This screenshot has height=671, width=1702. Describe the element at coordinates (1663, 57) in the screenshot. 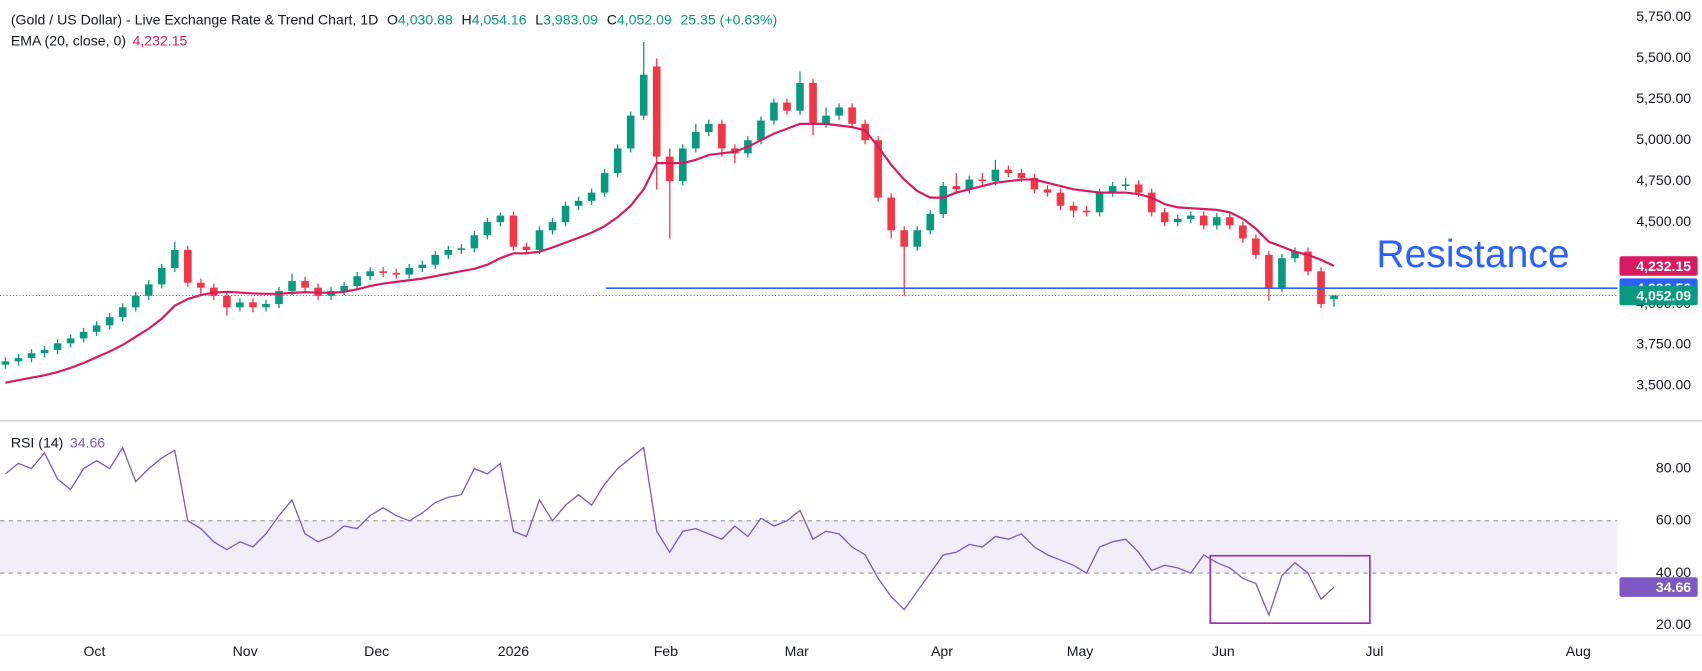

I see `y-tick-label: 5,500.00` at that location.